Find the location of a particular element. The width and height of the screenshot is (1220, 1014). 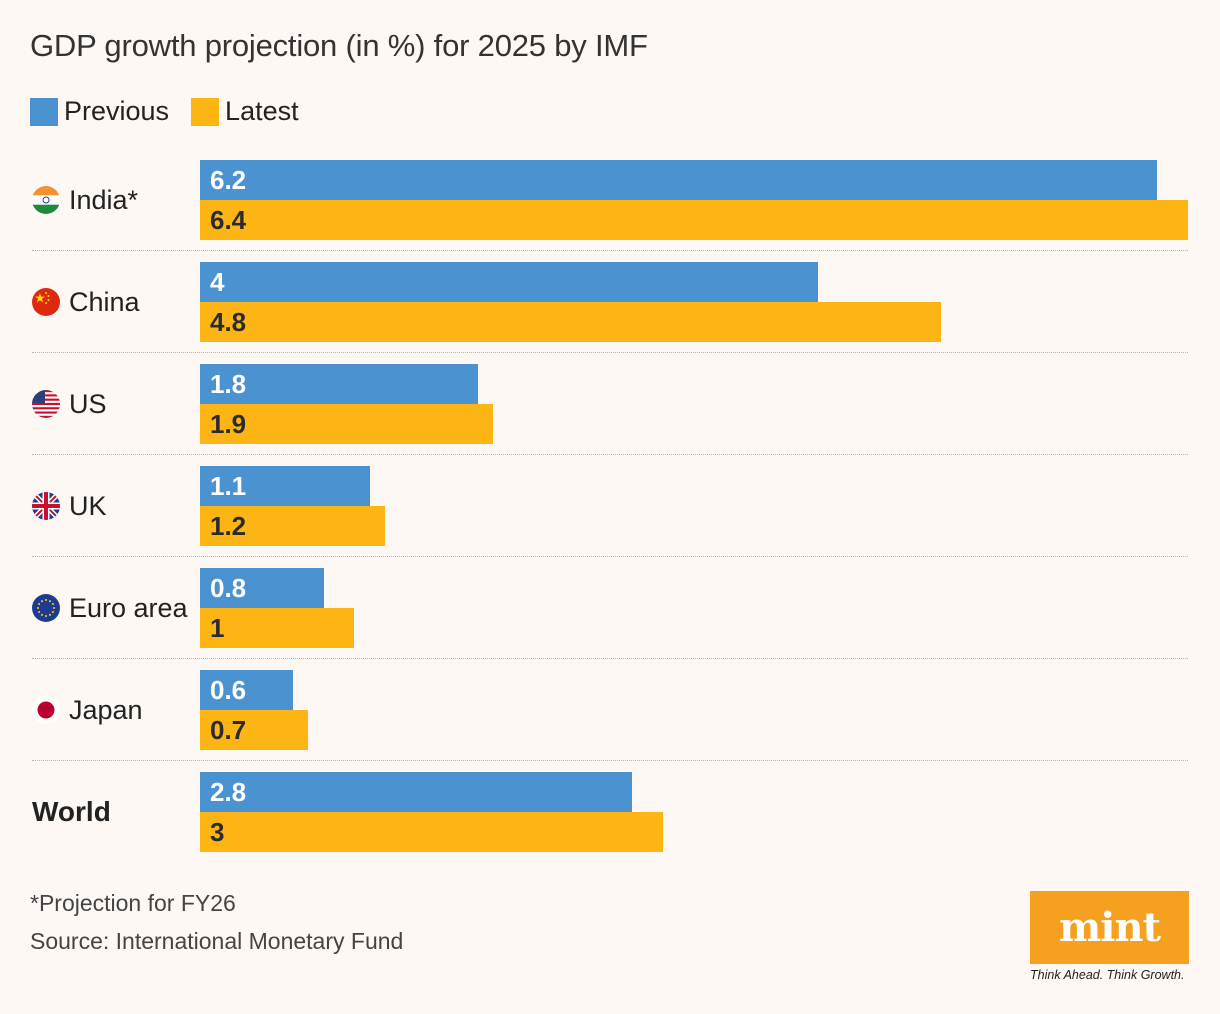

category-label-text: World is located at coordinates (71, 811).